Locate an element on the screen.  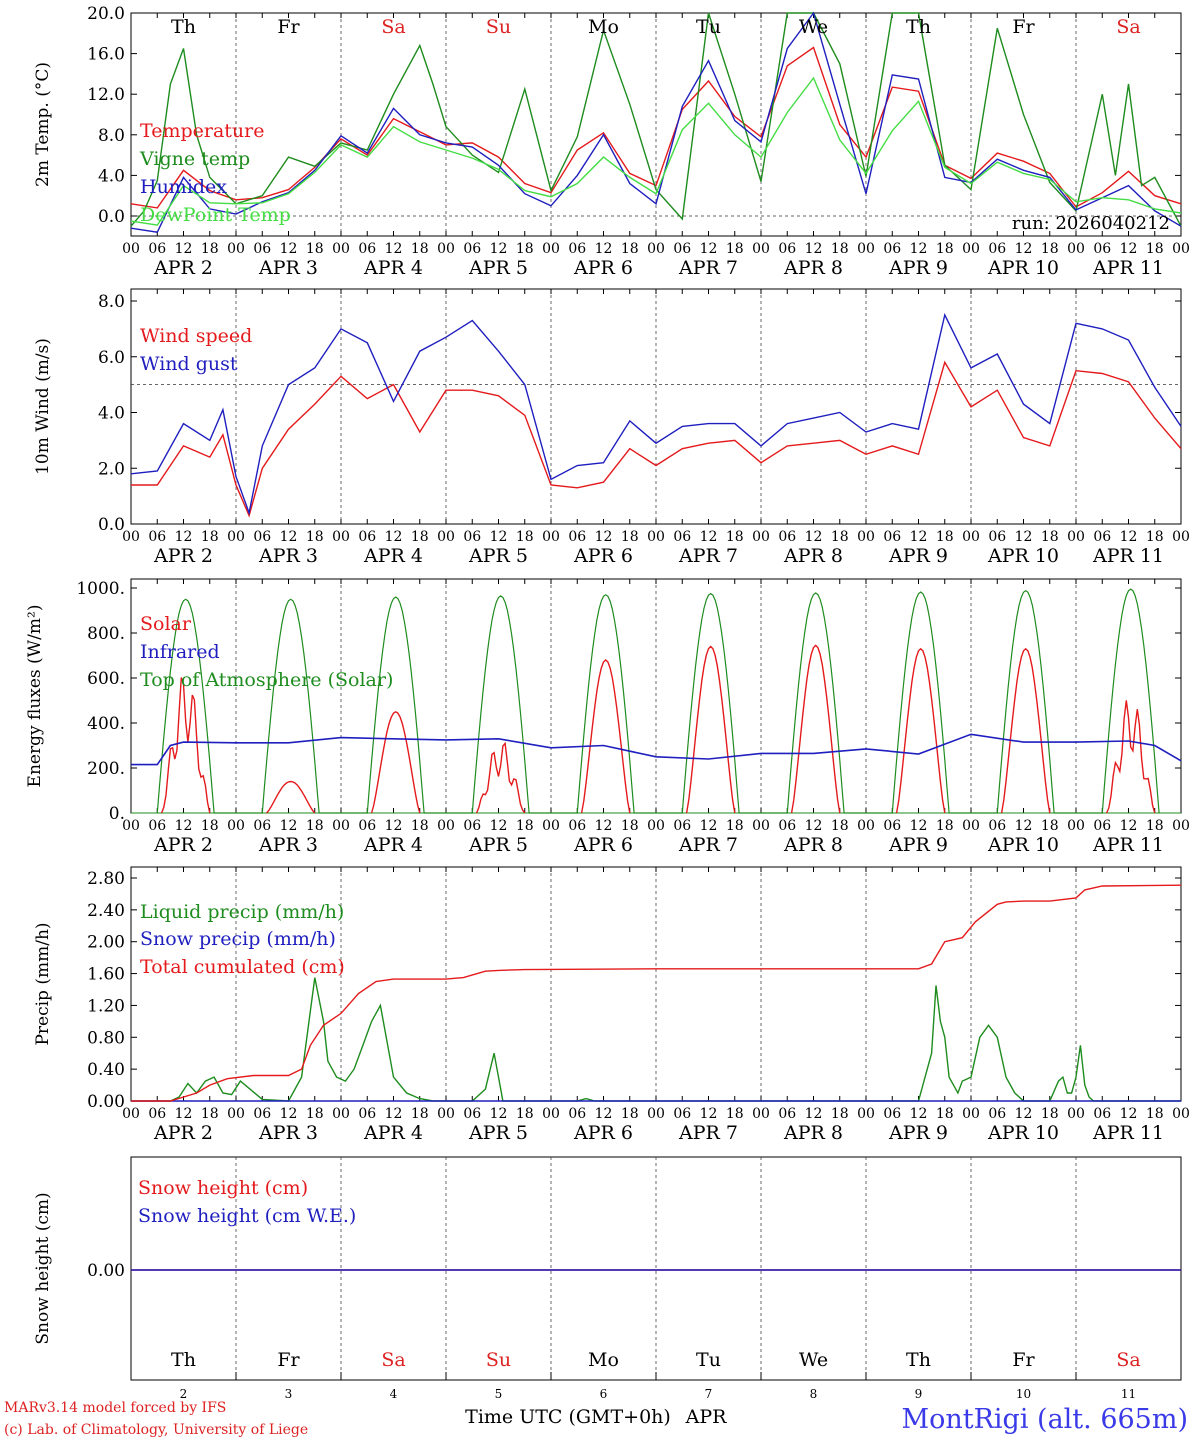
date-label: APR 6 is located at coordinates (603, 268).